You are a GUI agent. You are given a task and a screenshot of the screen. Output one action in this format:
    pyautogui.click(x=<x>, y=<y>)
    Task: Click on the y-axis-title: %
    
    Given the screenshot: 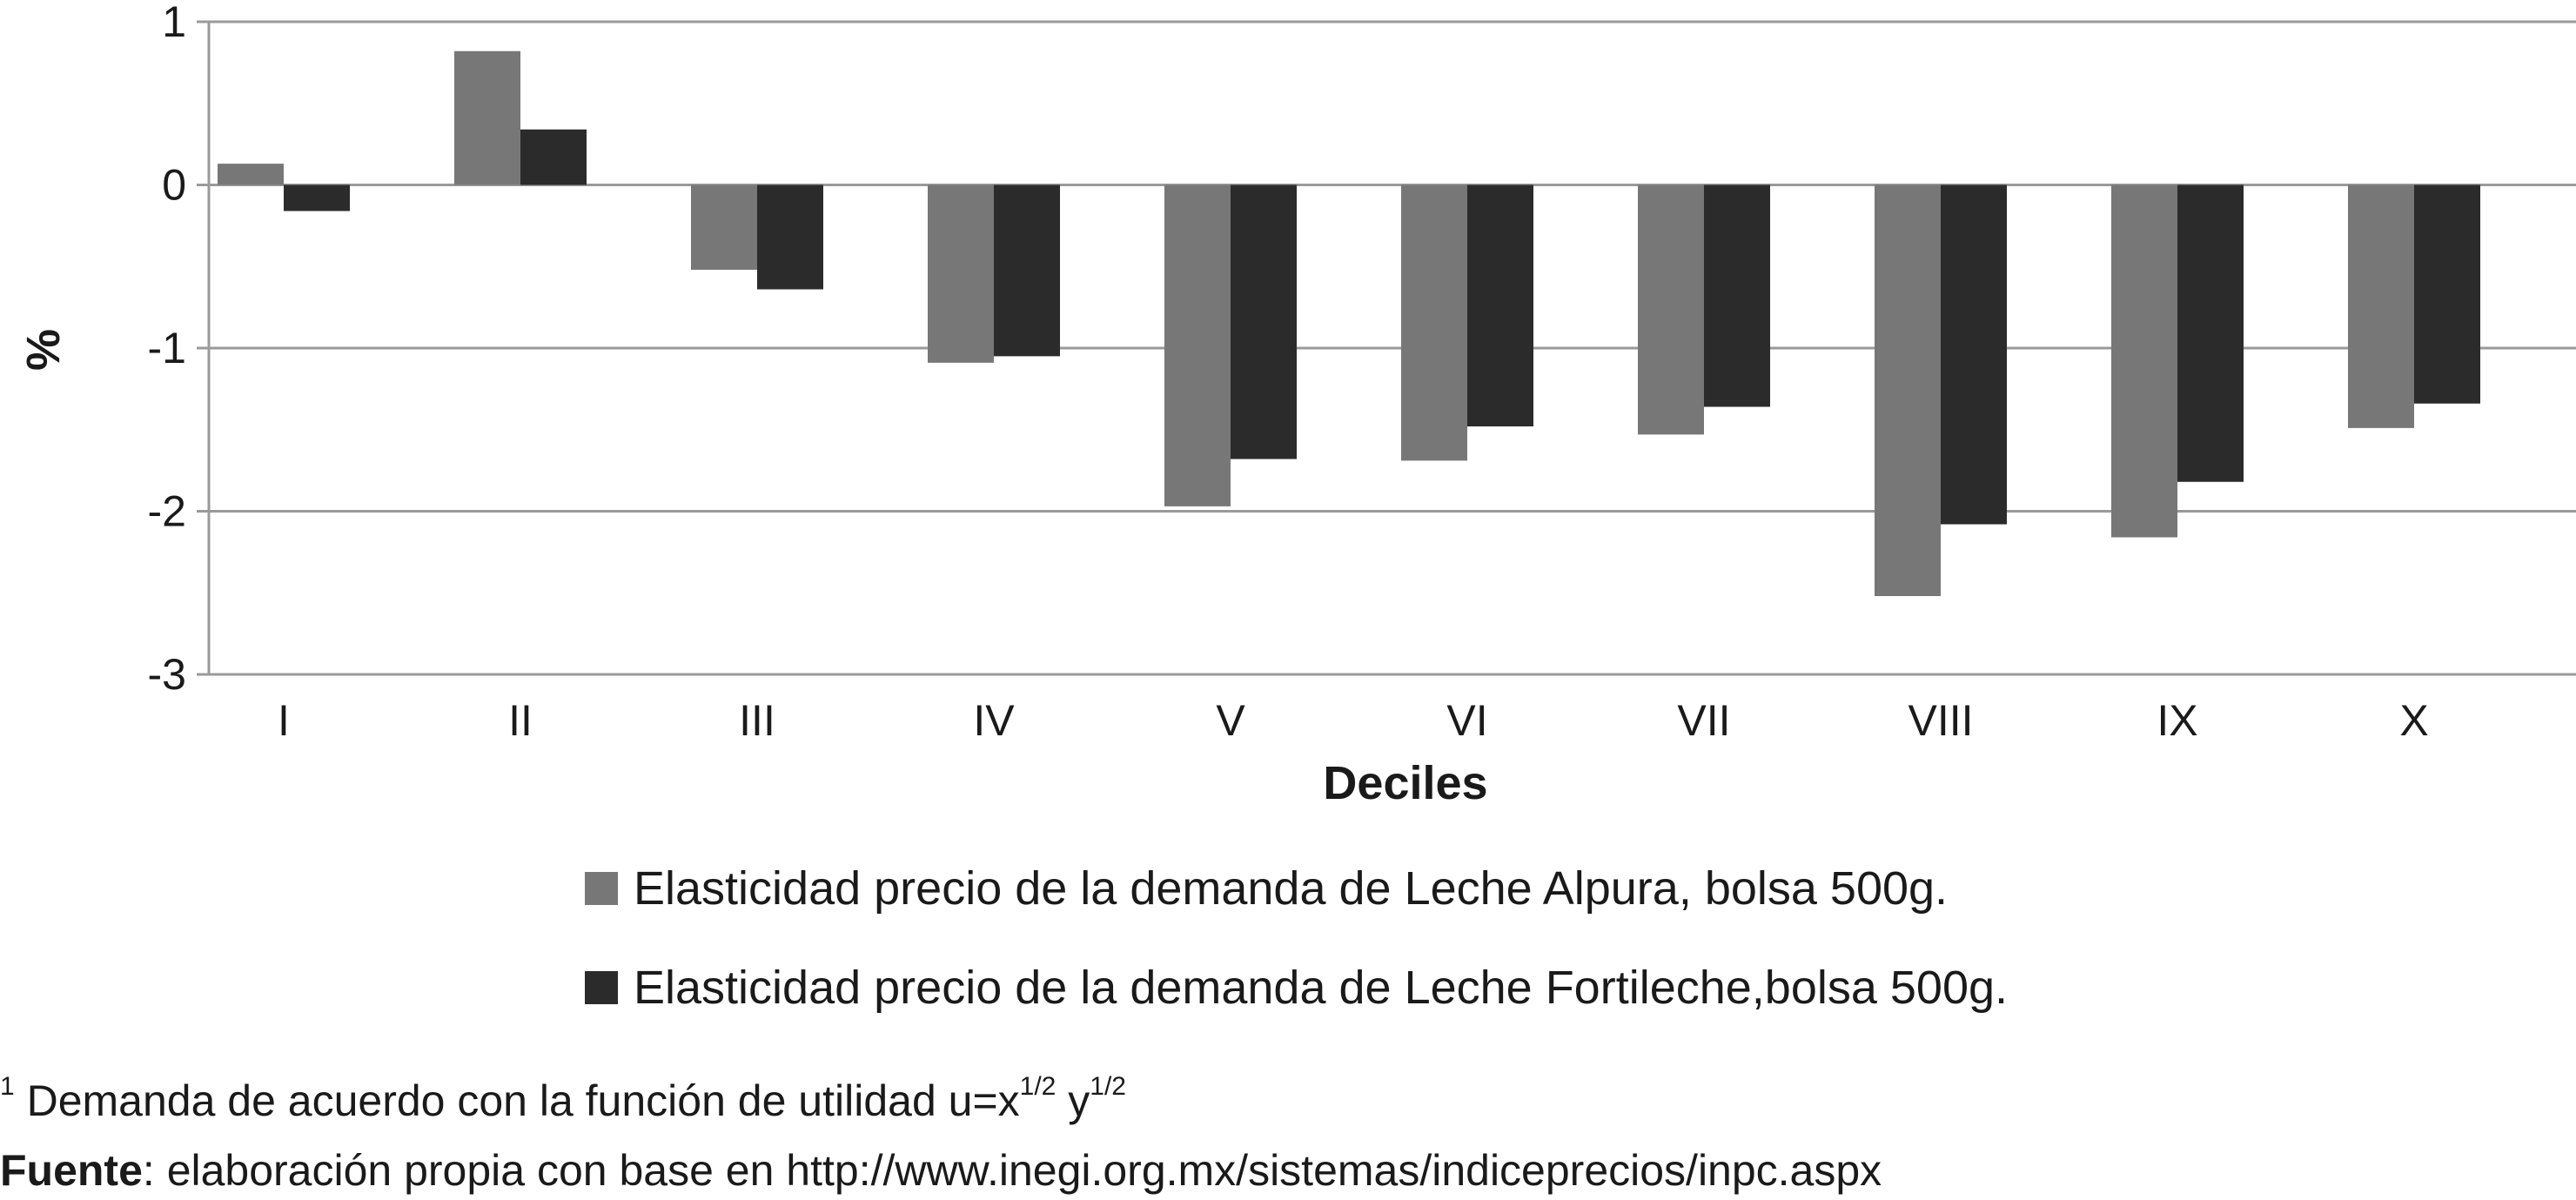 What is the action you would take?
    pyautogui.click(x=43, y=350)
    